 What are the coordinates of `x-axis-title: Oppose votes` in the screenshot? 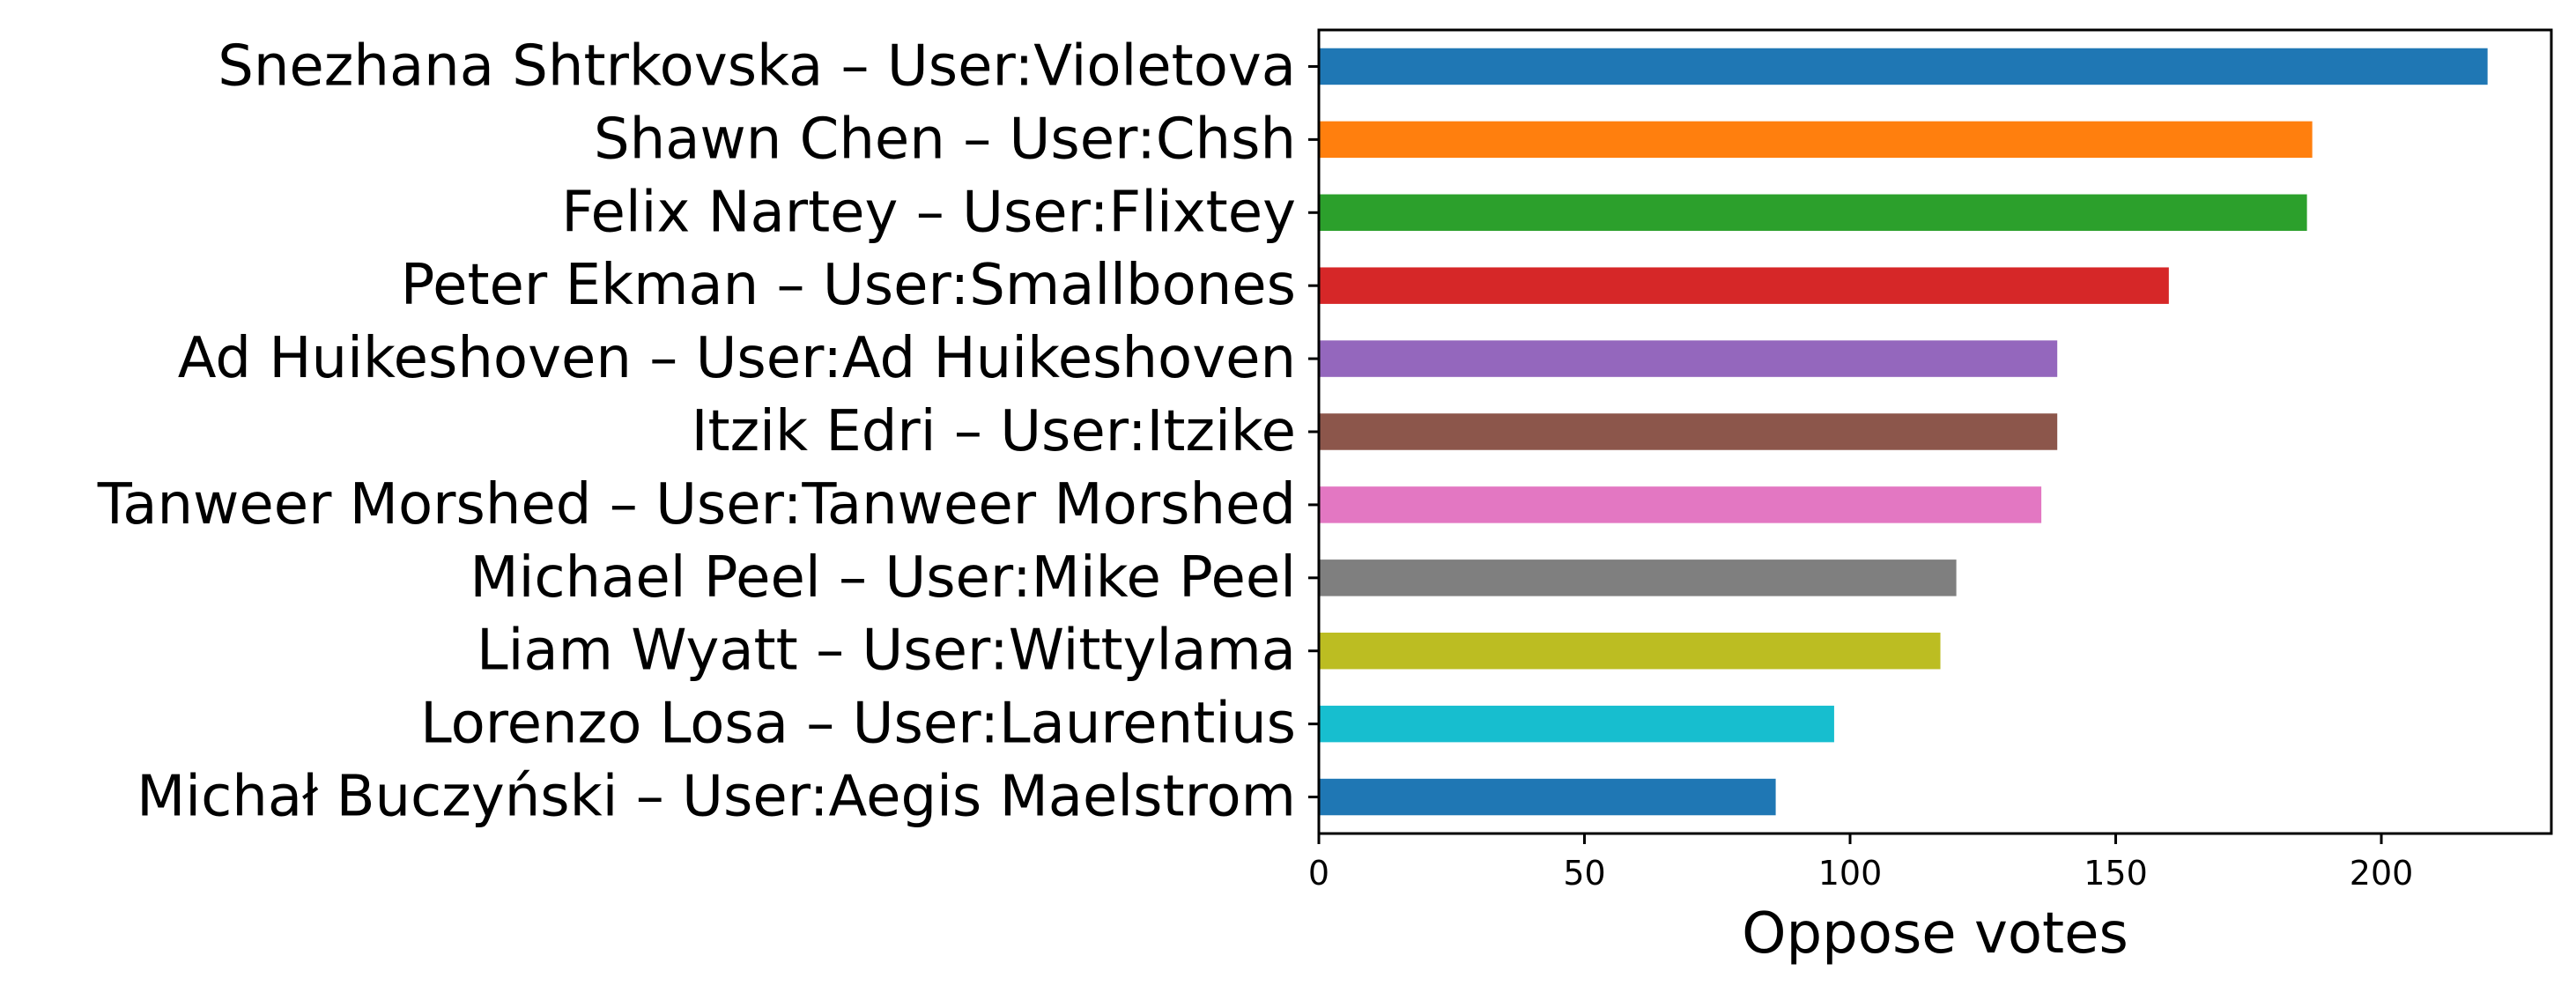 It's located at (1935, 934).